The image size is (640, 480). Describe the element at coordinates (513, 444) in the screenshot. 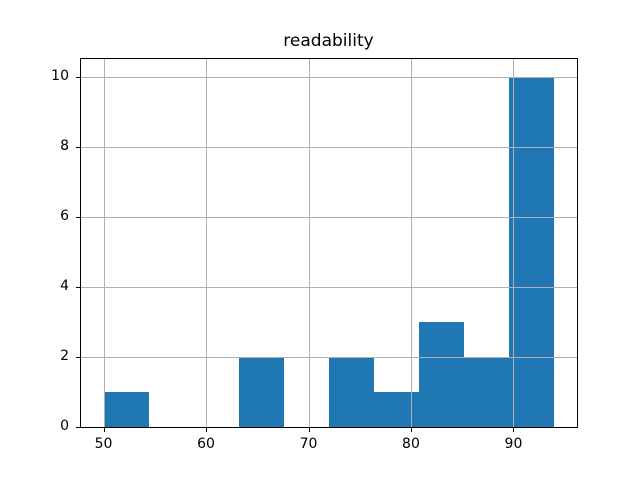

I see `x-tick-label: 90` at that location.